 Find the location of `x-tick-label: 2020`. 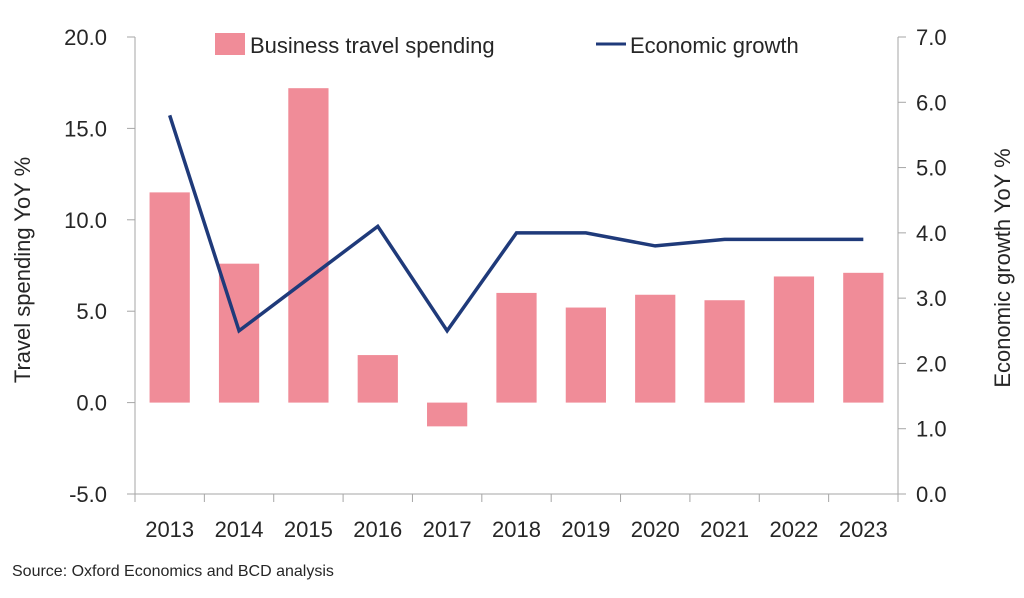

x-tick-label: 2020 is located at coordinates (655, 529).